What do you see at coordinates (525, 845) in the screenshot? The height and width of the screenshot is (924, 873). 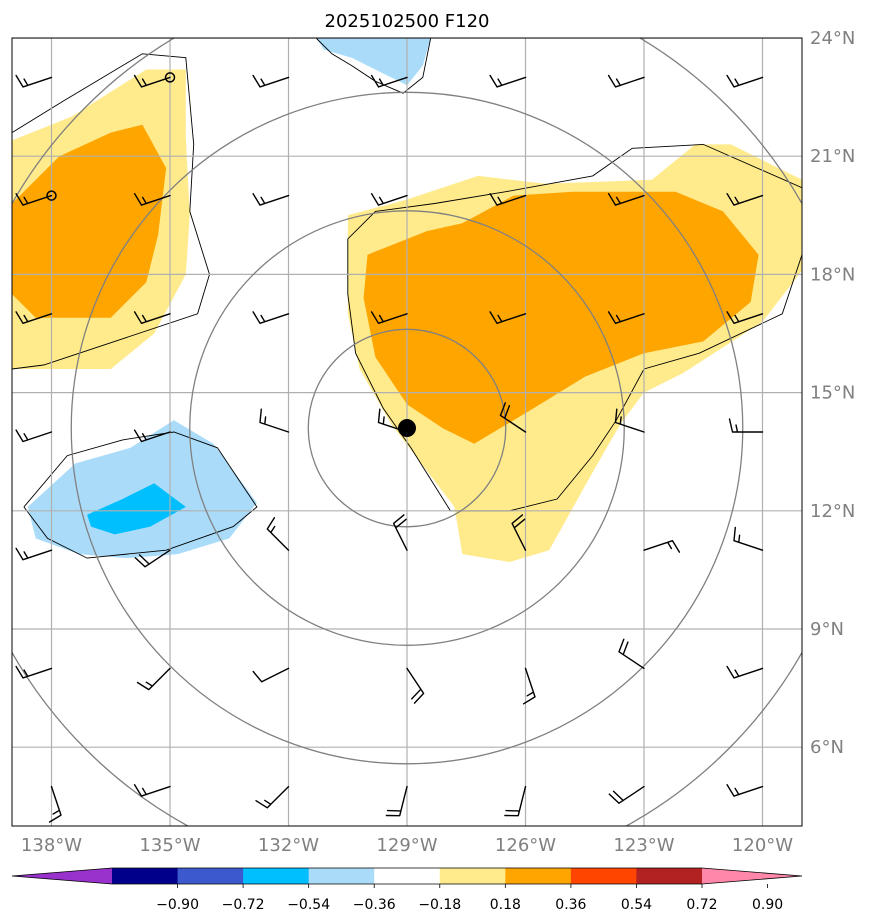 I see `longitude-label: 126°W` at bounding box center [525, 845].